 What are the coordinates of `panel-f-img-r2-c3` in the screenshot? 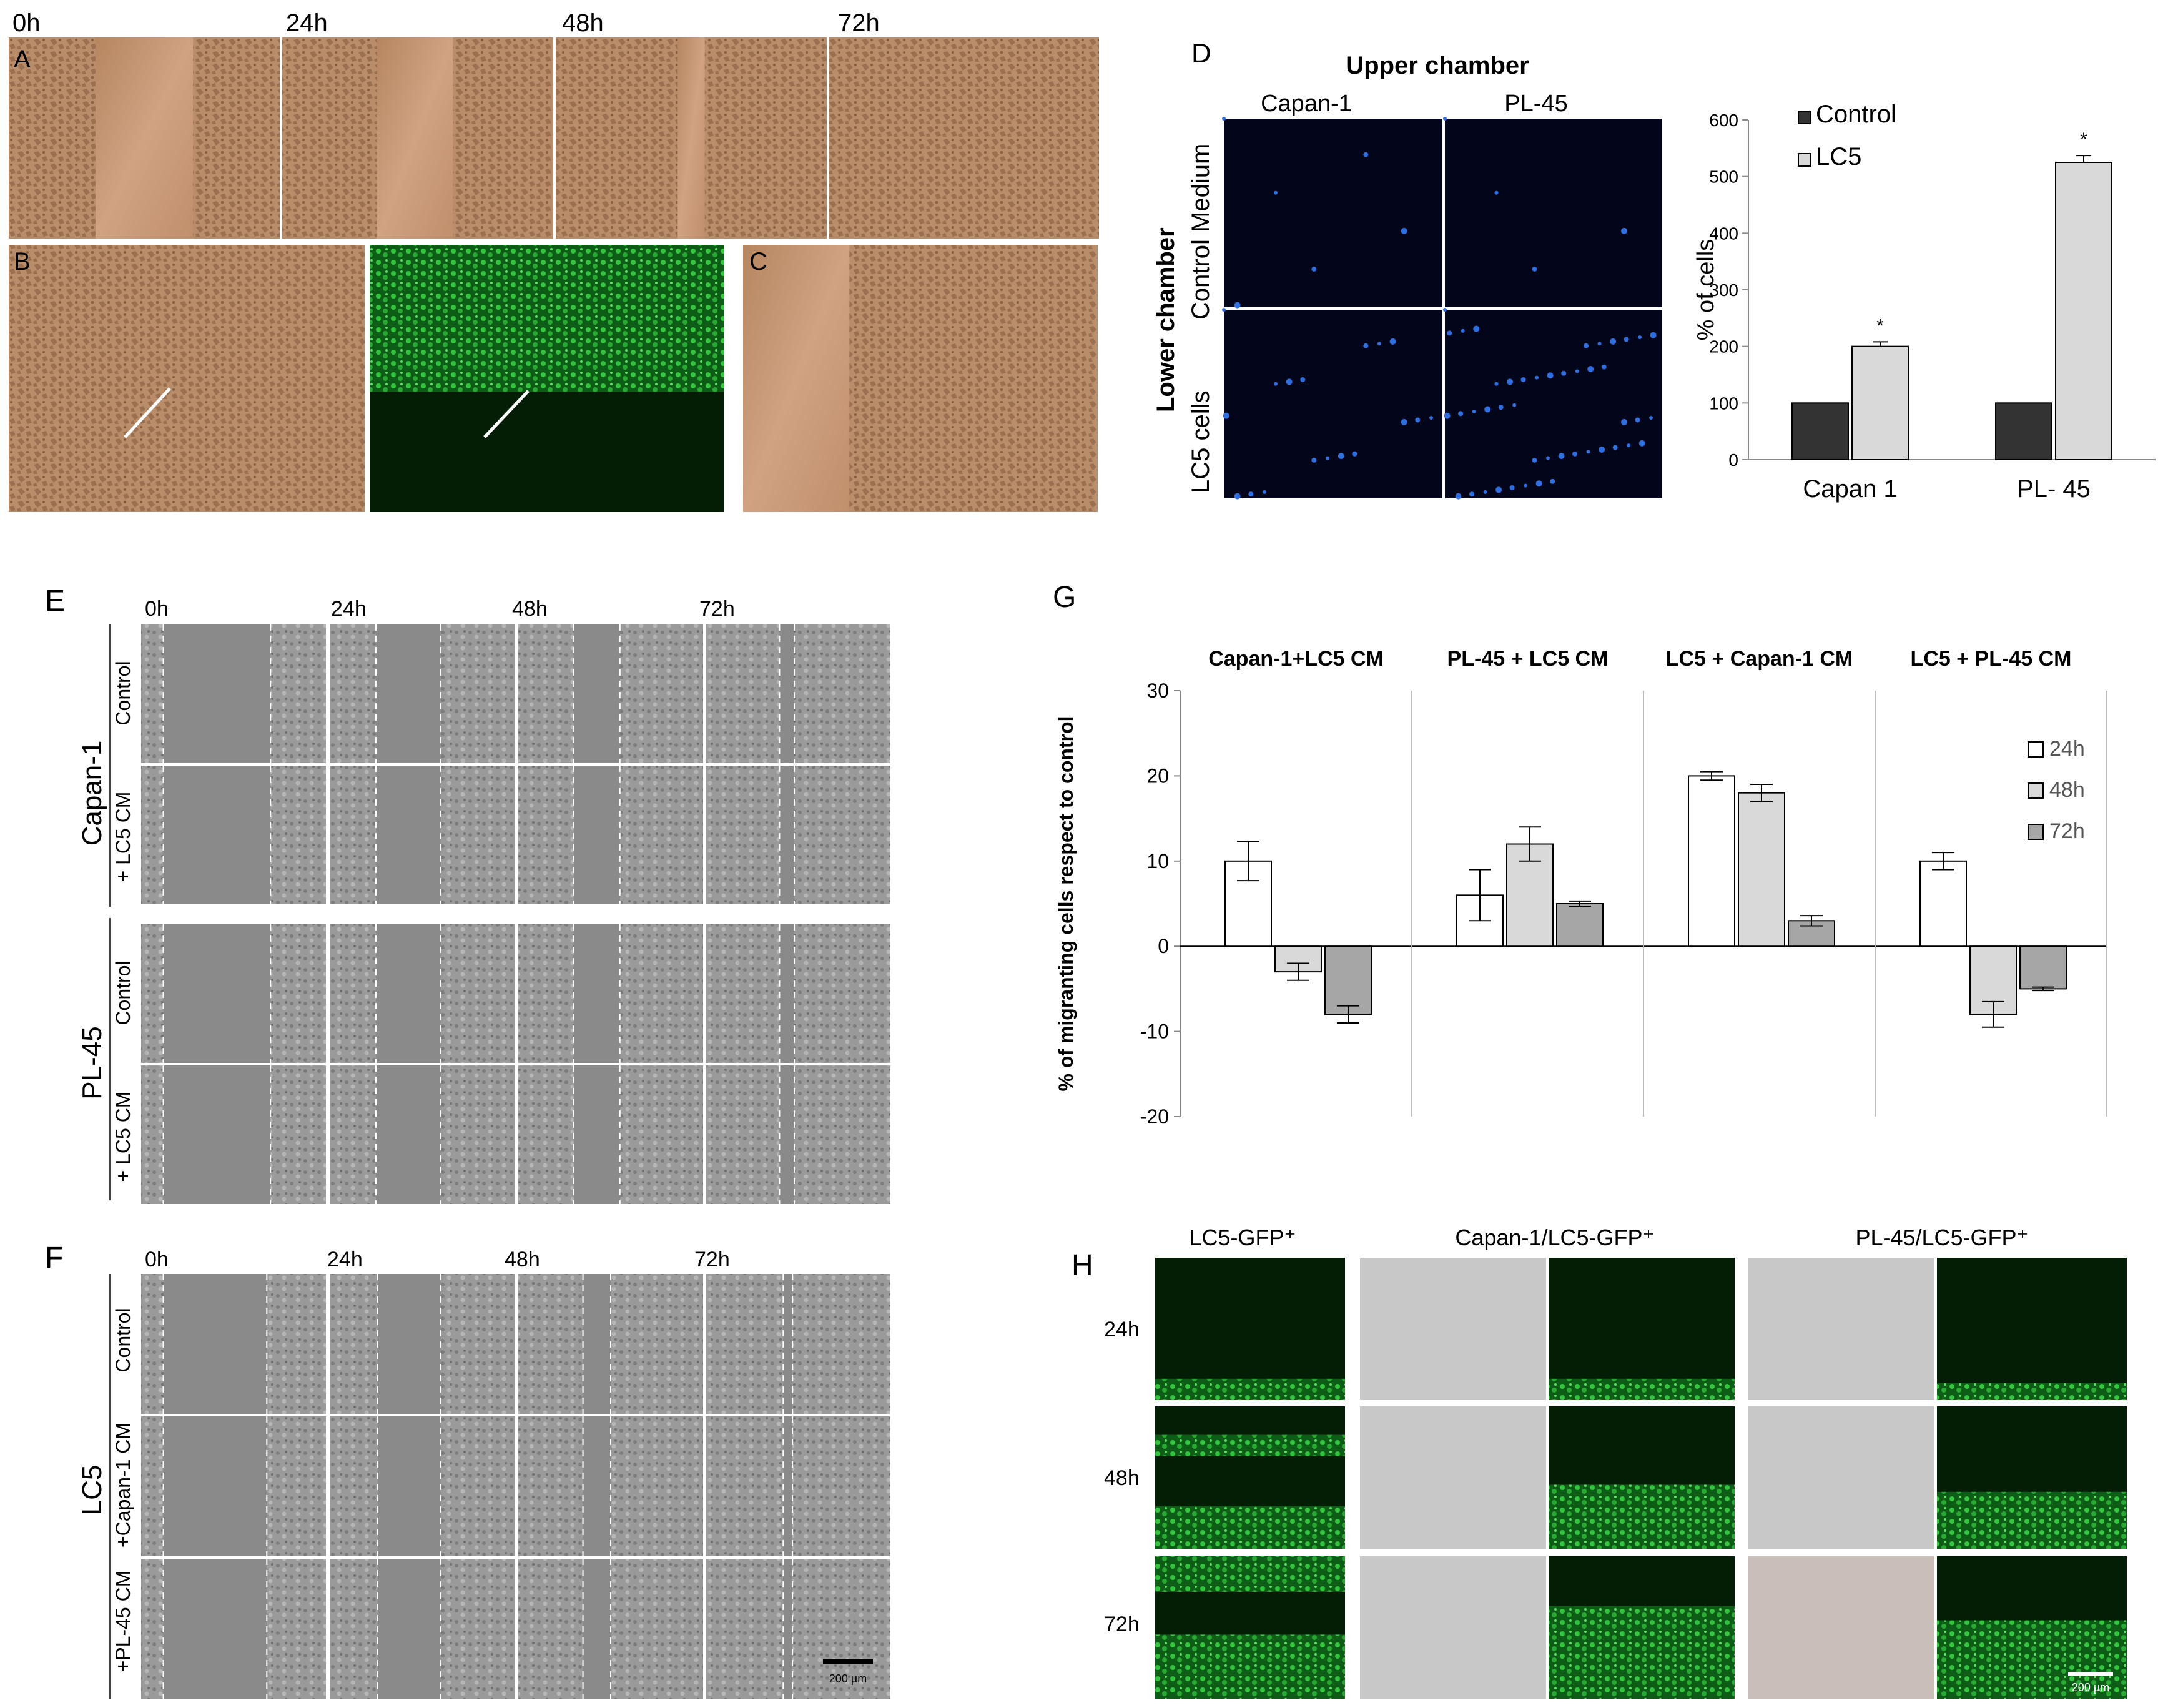 It's located at (798, 1629).